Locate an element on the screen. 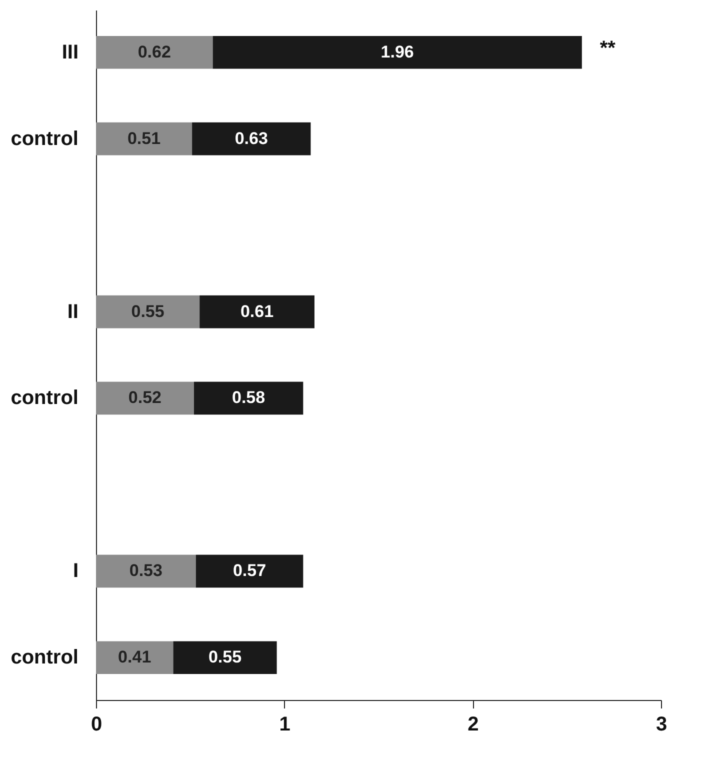 The width and height of the screenshot is (704, 774). data-label: 0.62 is located at coordinates (154, 52).